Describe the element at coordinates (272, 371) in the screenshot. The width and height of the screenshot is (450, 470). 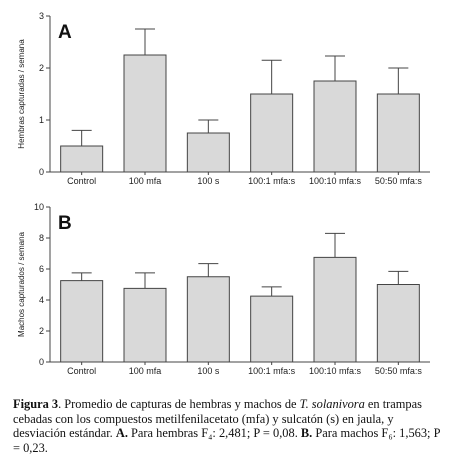
I see `panel-b-x-tick-label: 100:1 mfa:s` at that location.